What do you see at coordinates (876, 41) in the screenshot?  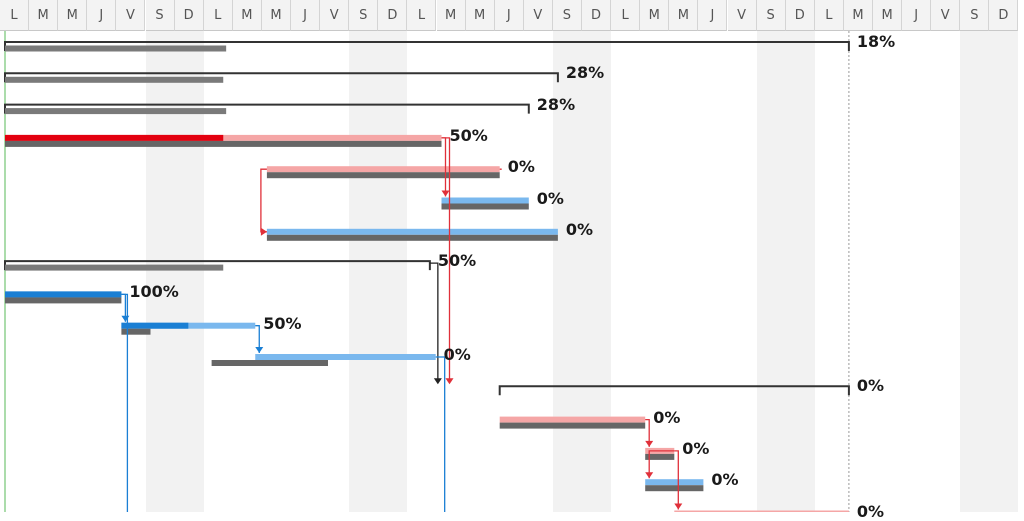 I see `task-percent-label: 18%` at bounding box center [876, 41].